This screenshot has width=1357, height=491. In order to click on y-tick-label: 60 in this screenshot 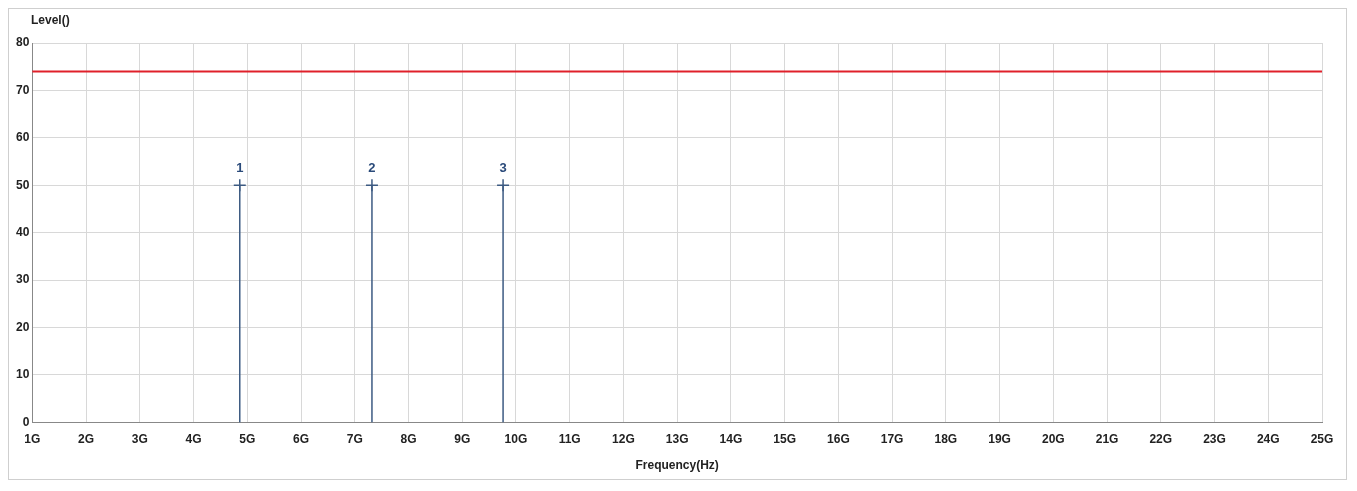, I will do `click(22, 137)`.